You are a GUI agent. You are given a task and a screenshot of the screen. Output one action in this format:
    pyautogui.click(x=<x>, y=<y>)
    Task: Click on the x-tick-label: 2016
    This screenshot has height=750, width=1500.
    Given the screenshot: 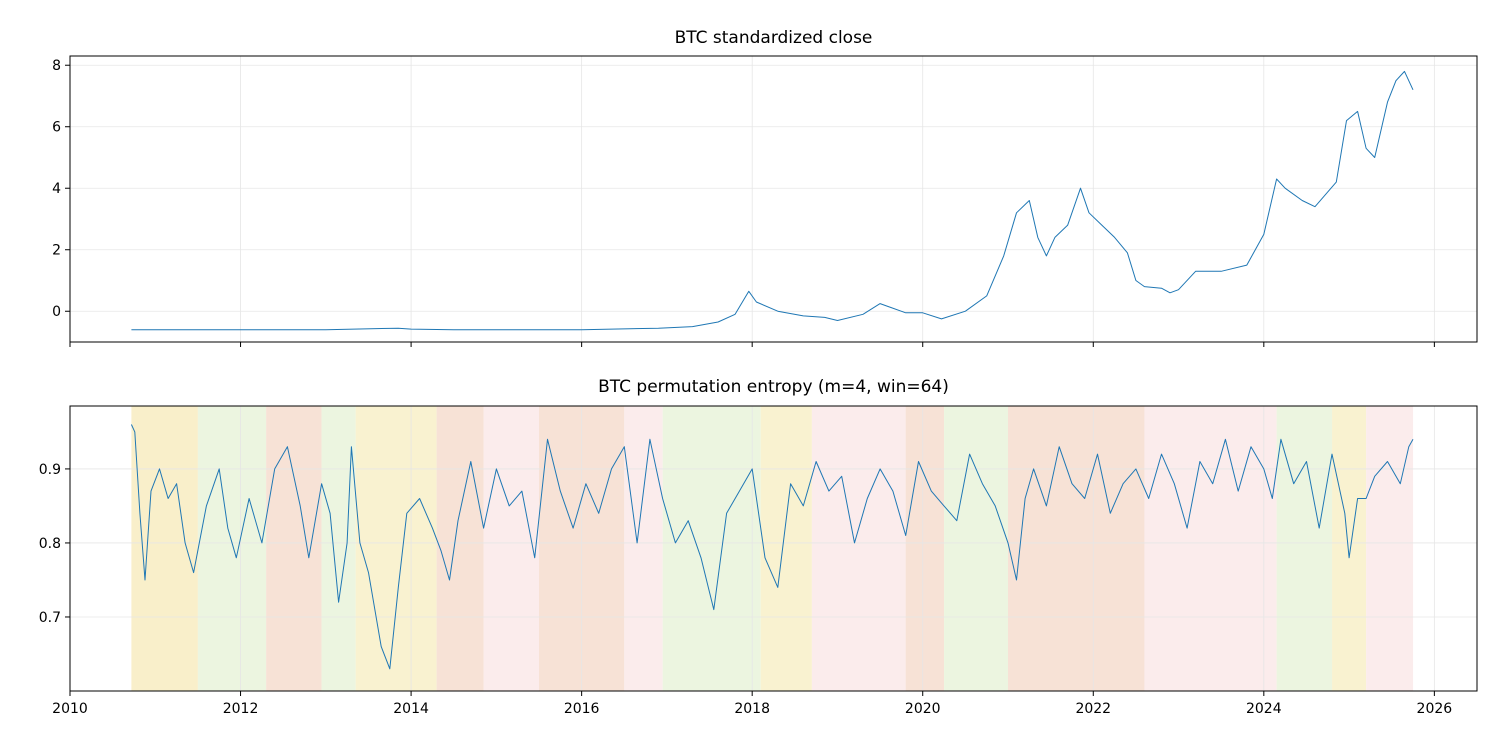 What is the action you would take?
    pyautogui.click(x=582, y=709)
    